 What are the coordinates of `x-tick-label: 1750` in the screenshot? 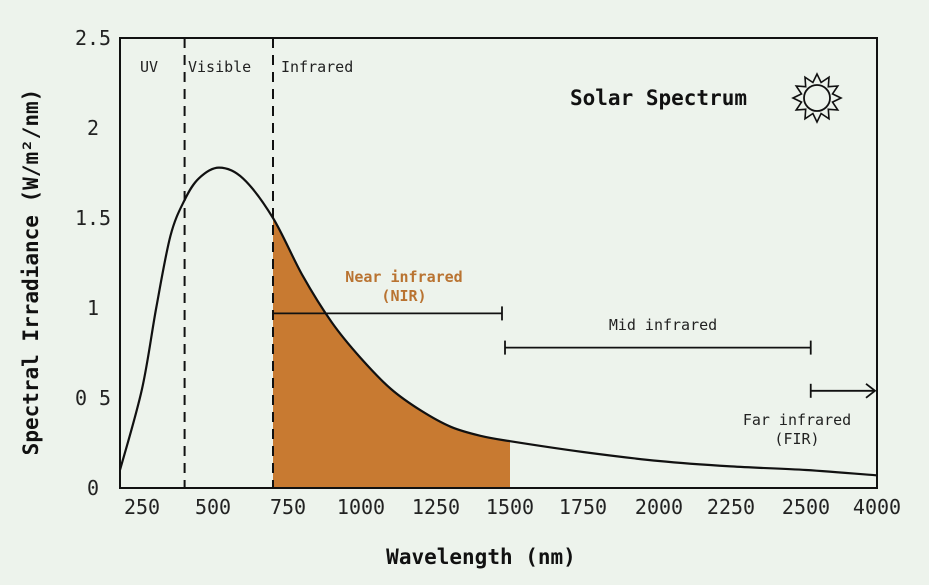 It's located at (583, 507).